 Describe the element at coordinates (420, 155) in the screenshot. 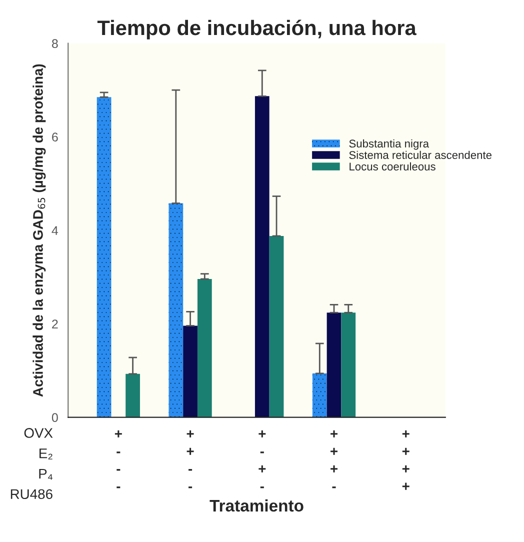

I see `legend-label: Sistema reticular ascendente` at that location.